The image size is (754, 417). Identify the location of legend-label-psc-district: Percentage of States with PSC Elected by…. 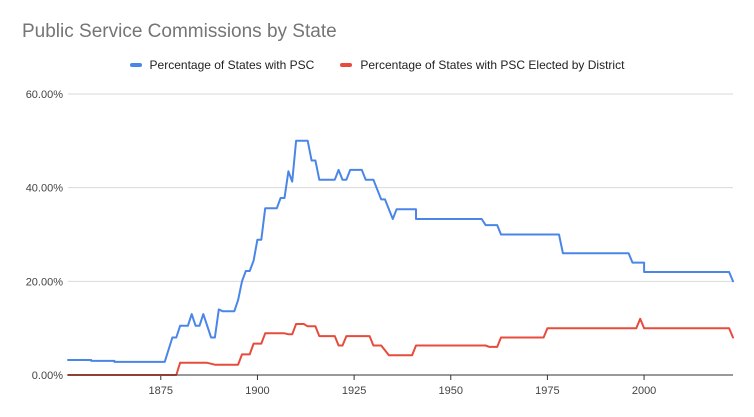
(492, 65).